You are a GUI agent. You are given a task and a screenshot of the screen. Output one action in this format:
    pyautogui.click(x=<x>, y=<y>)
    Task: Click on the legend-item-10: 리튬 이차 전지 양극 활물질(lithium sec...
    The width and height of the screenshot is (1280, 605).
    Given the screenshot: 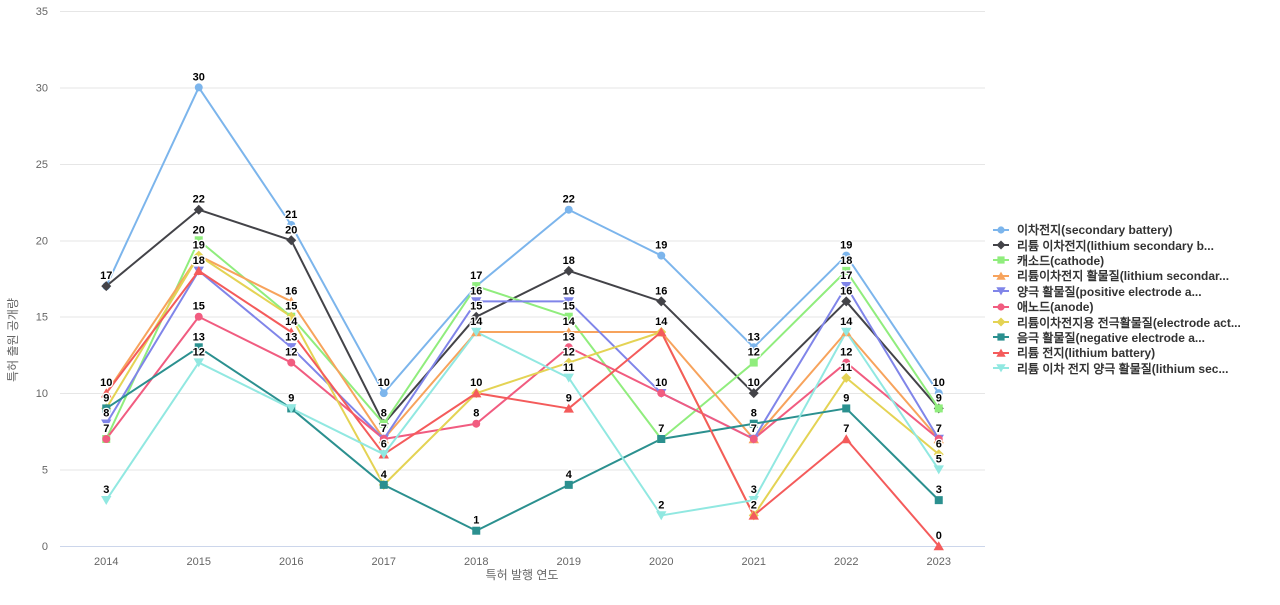 What is the action you would take?
    pyautogui.click(x=1117, y=368)
    